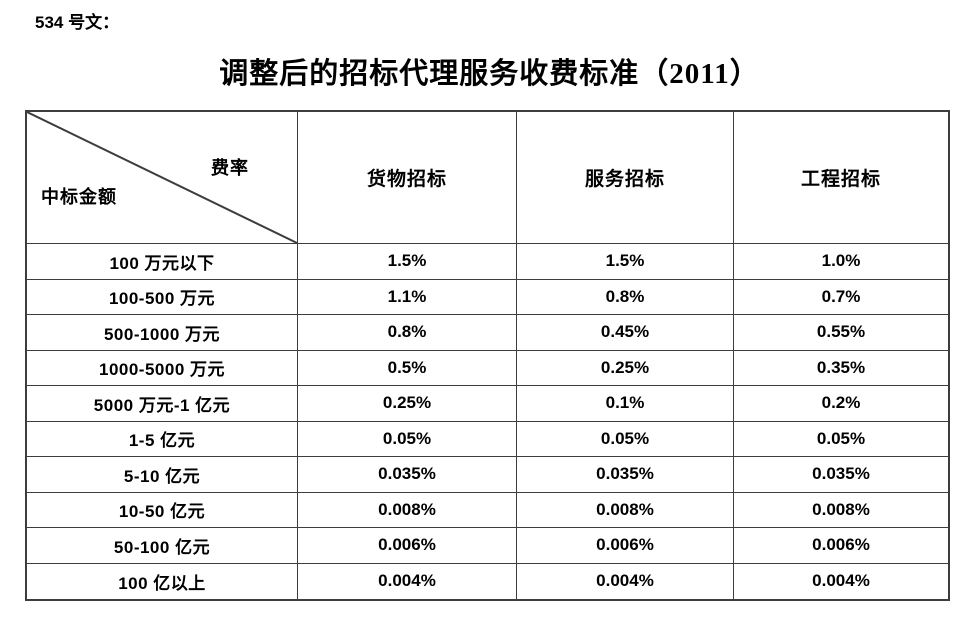  I want to click on rate-value-cell: 0.1%, so click(625, 404).